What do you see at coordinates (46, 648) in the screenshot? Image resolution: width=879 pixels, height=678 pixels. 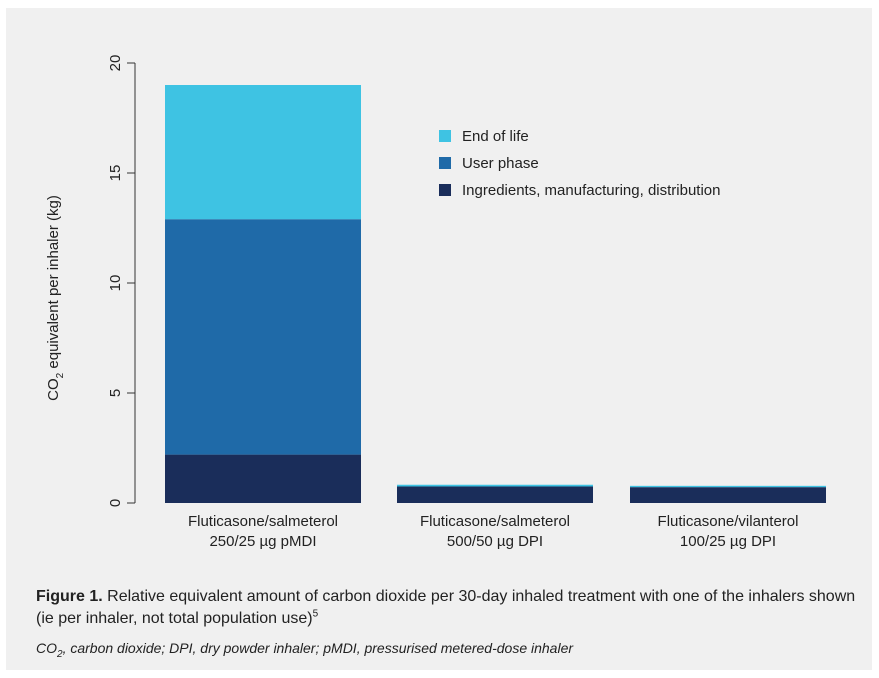 I see `footnote-co: CO` at bounding box center [46, 648].